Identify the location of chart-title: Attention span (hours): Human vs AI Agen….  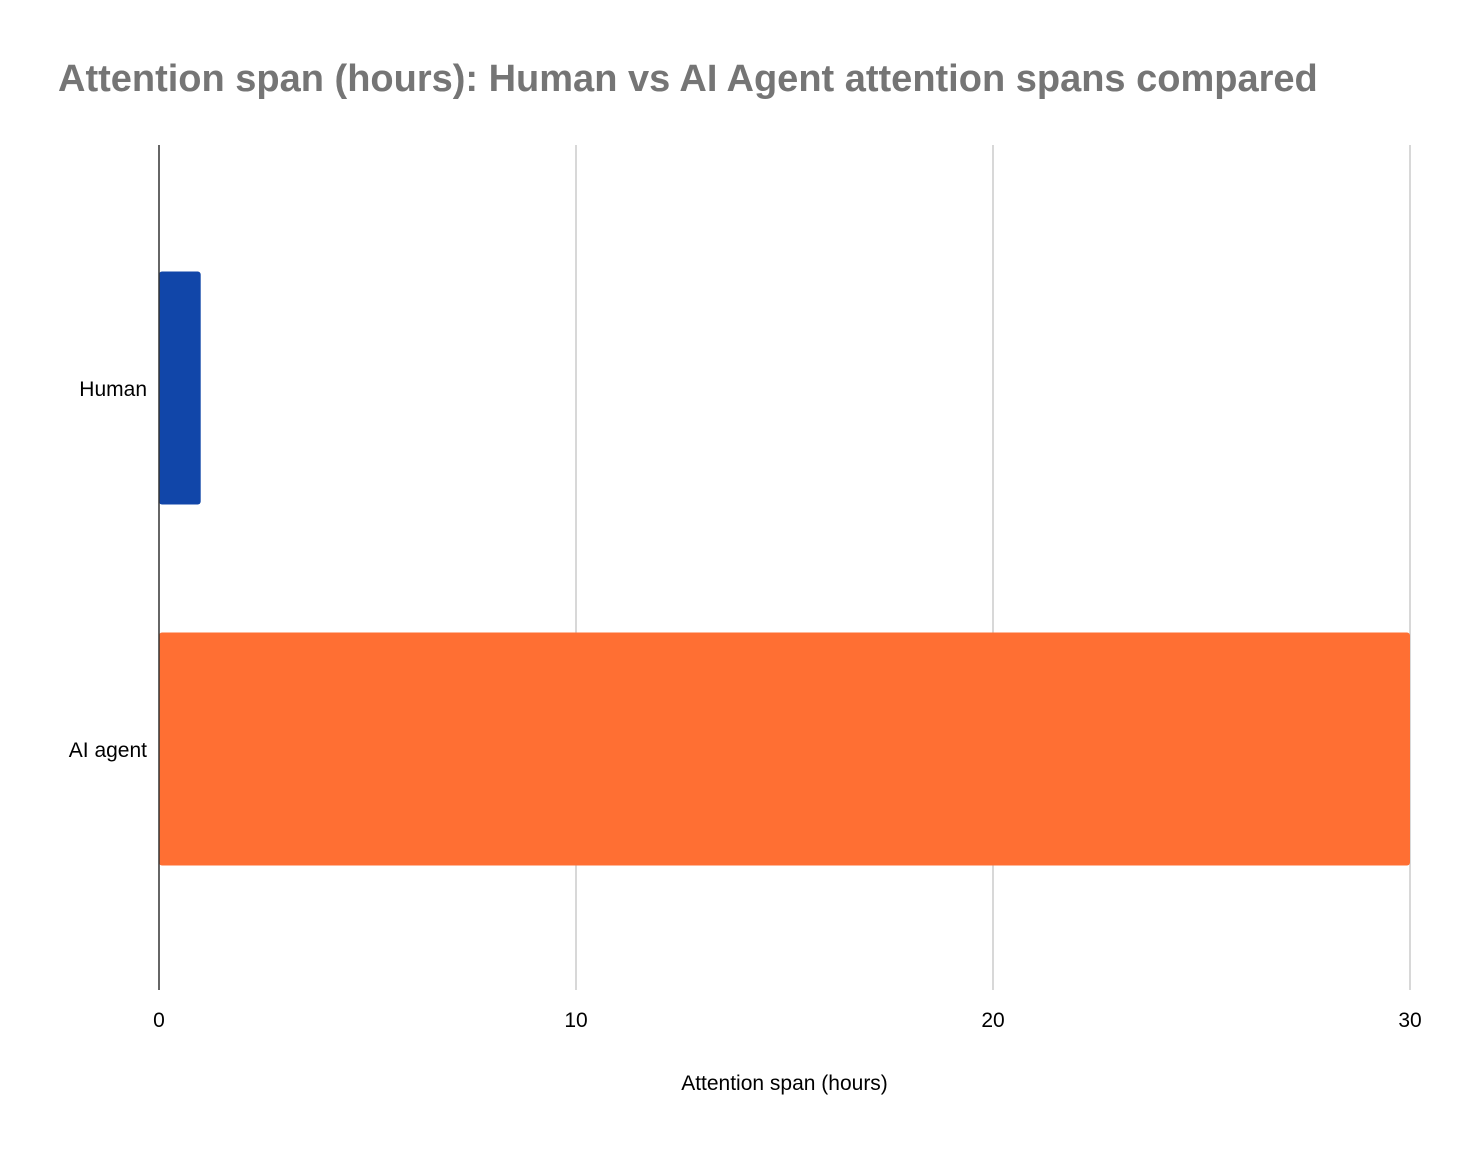
(688, 79).